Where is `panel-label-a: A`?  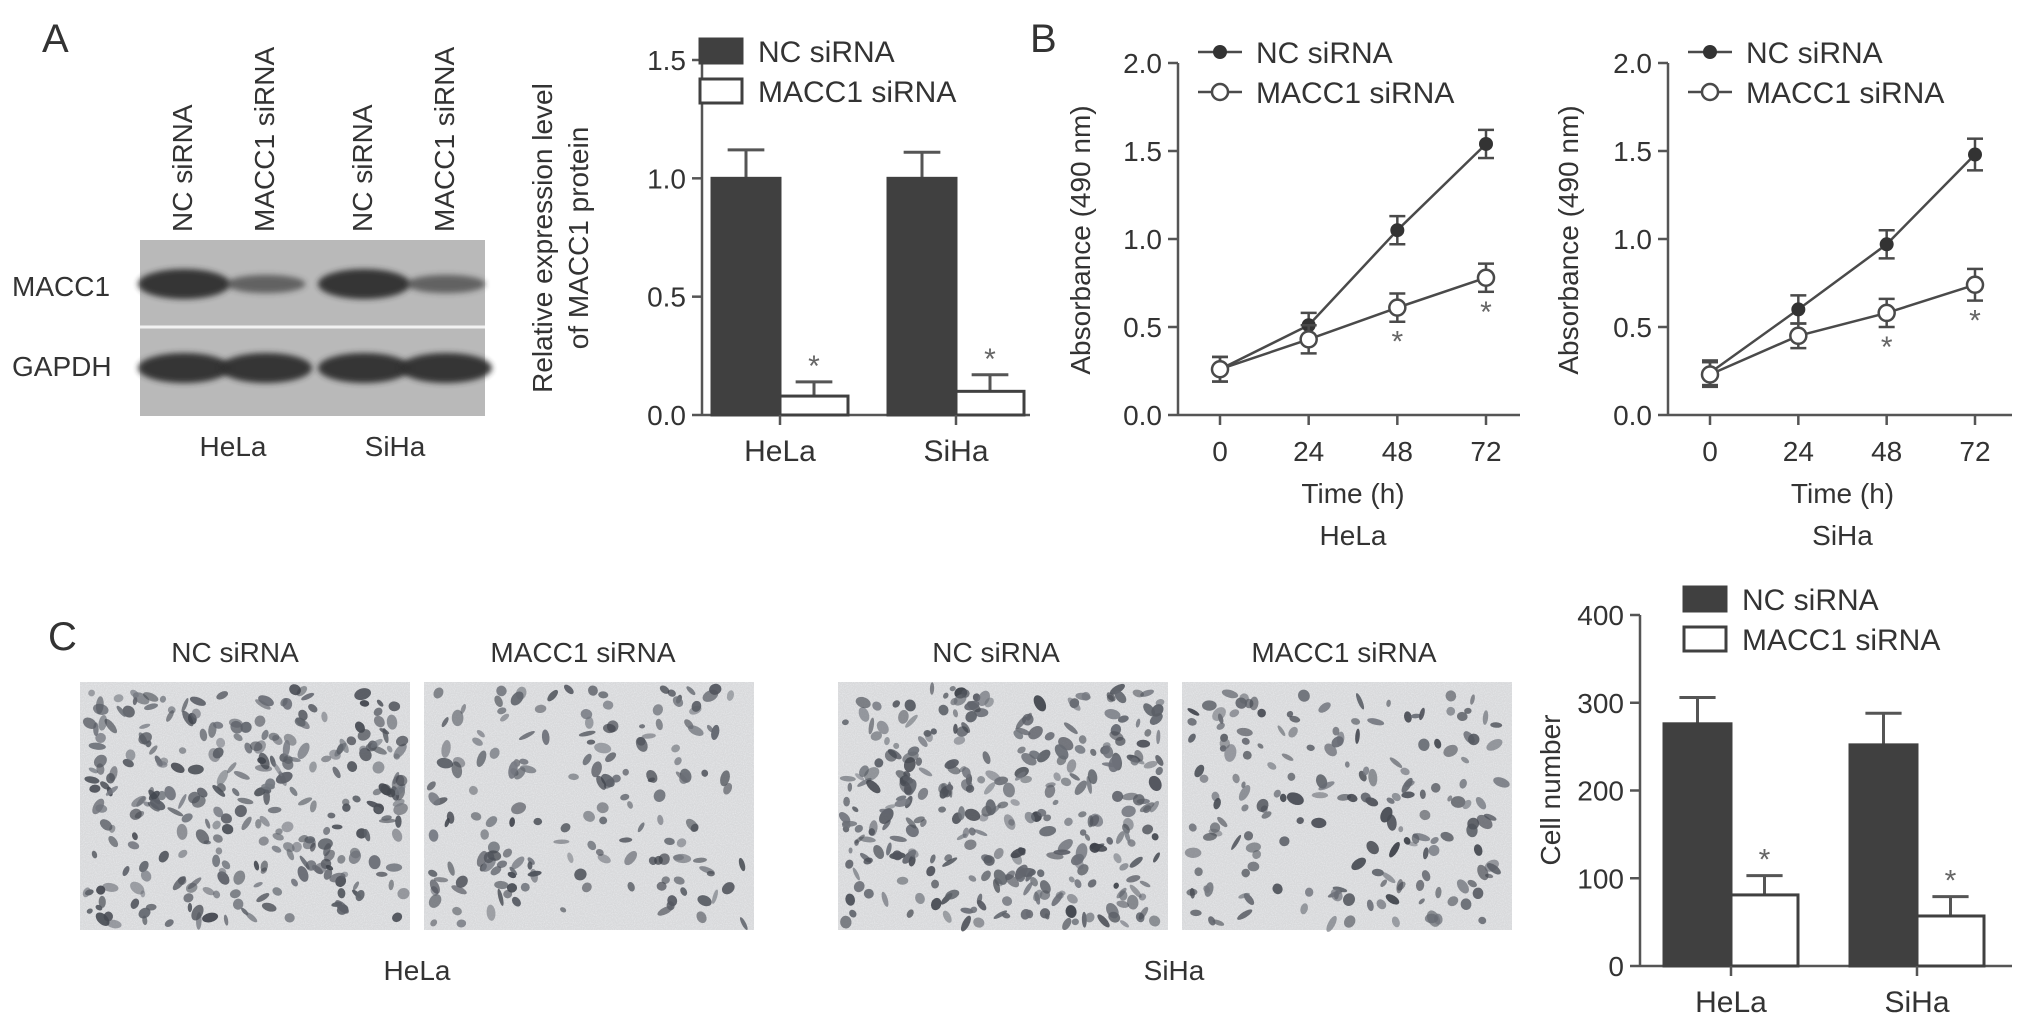 panel-label-a: A is located at coordinates (55, 39).